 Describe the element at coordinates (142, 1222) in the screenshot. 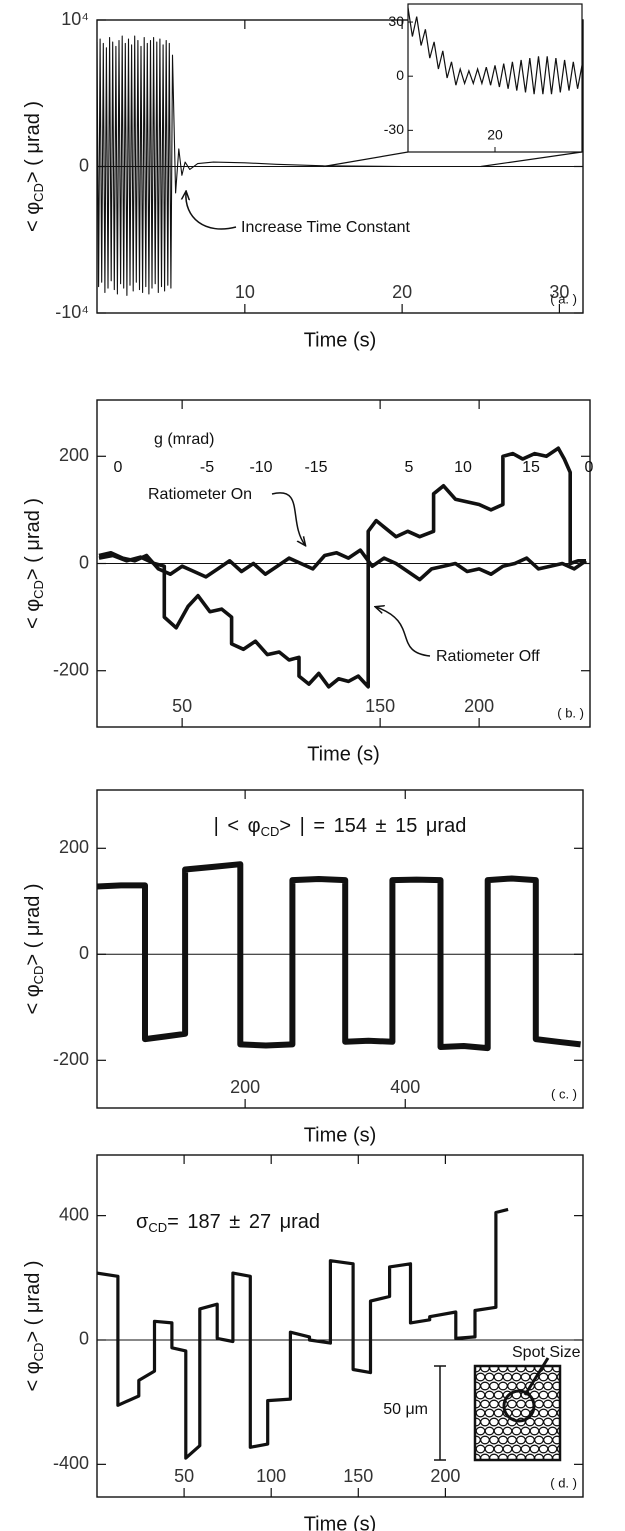

I see `annotation-part: σ` at that location.